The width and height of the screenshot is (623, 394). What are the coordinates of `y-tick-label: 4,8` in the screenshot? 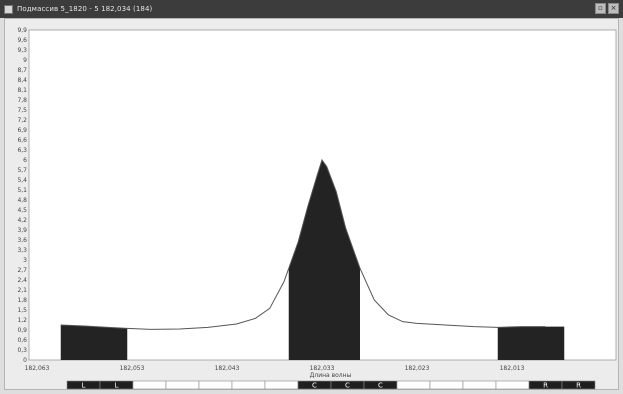 It's located at (22, 200).